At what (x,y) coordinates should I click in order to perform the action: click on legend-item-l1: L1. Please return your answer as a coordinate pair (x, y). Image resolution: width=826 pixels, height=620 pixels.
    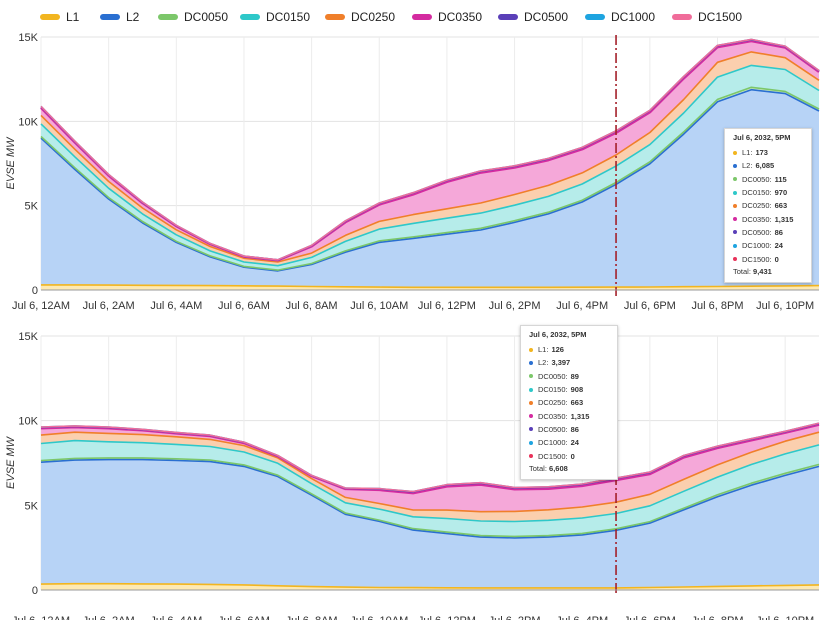
    Looking at the image, I should click on (59, 17).